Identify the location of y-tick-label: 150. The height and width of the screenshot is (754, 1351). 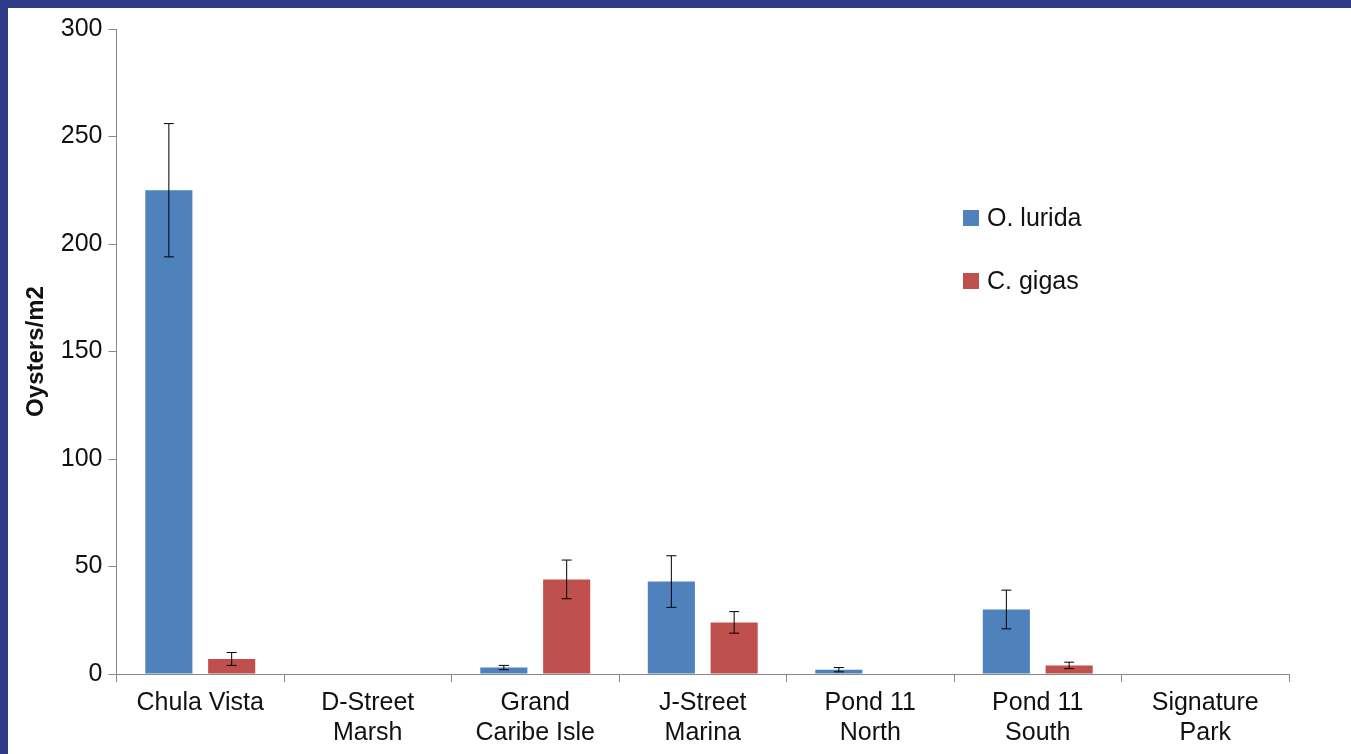
(81, 349).